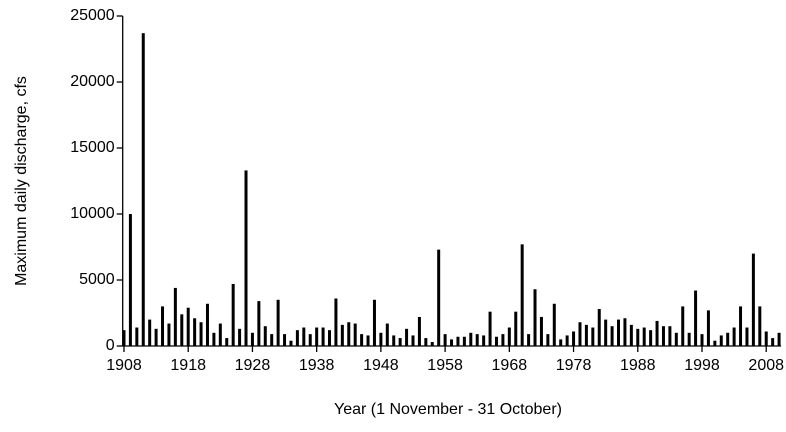 The image size is (786, 432). I want to click on x-tick-label: 1998, so click(702, 365).